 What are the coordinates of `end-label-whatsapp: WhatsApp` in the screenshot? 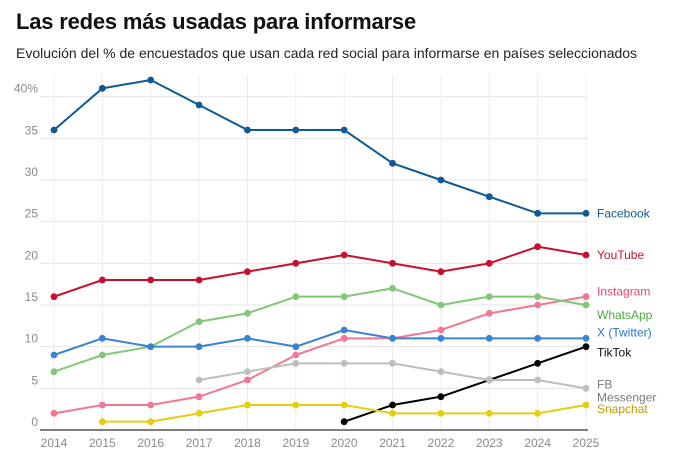 It's located at (625, 315).